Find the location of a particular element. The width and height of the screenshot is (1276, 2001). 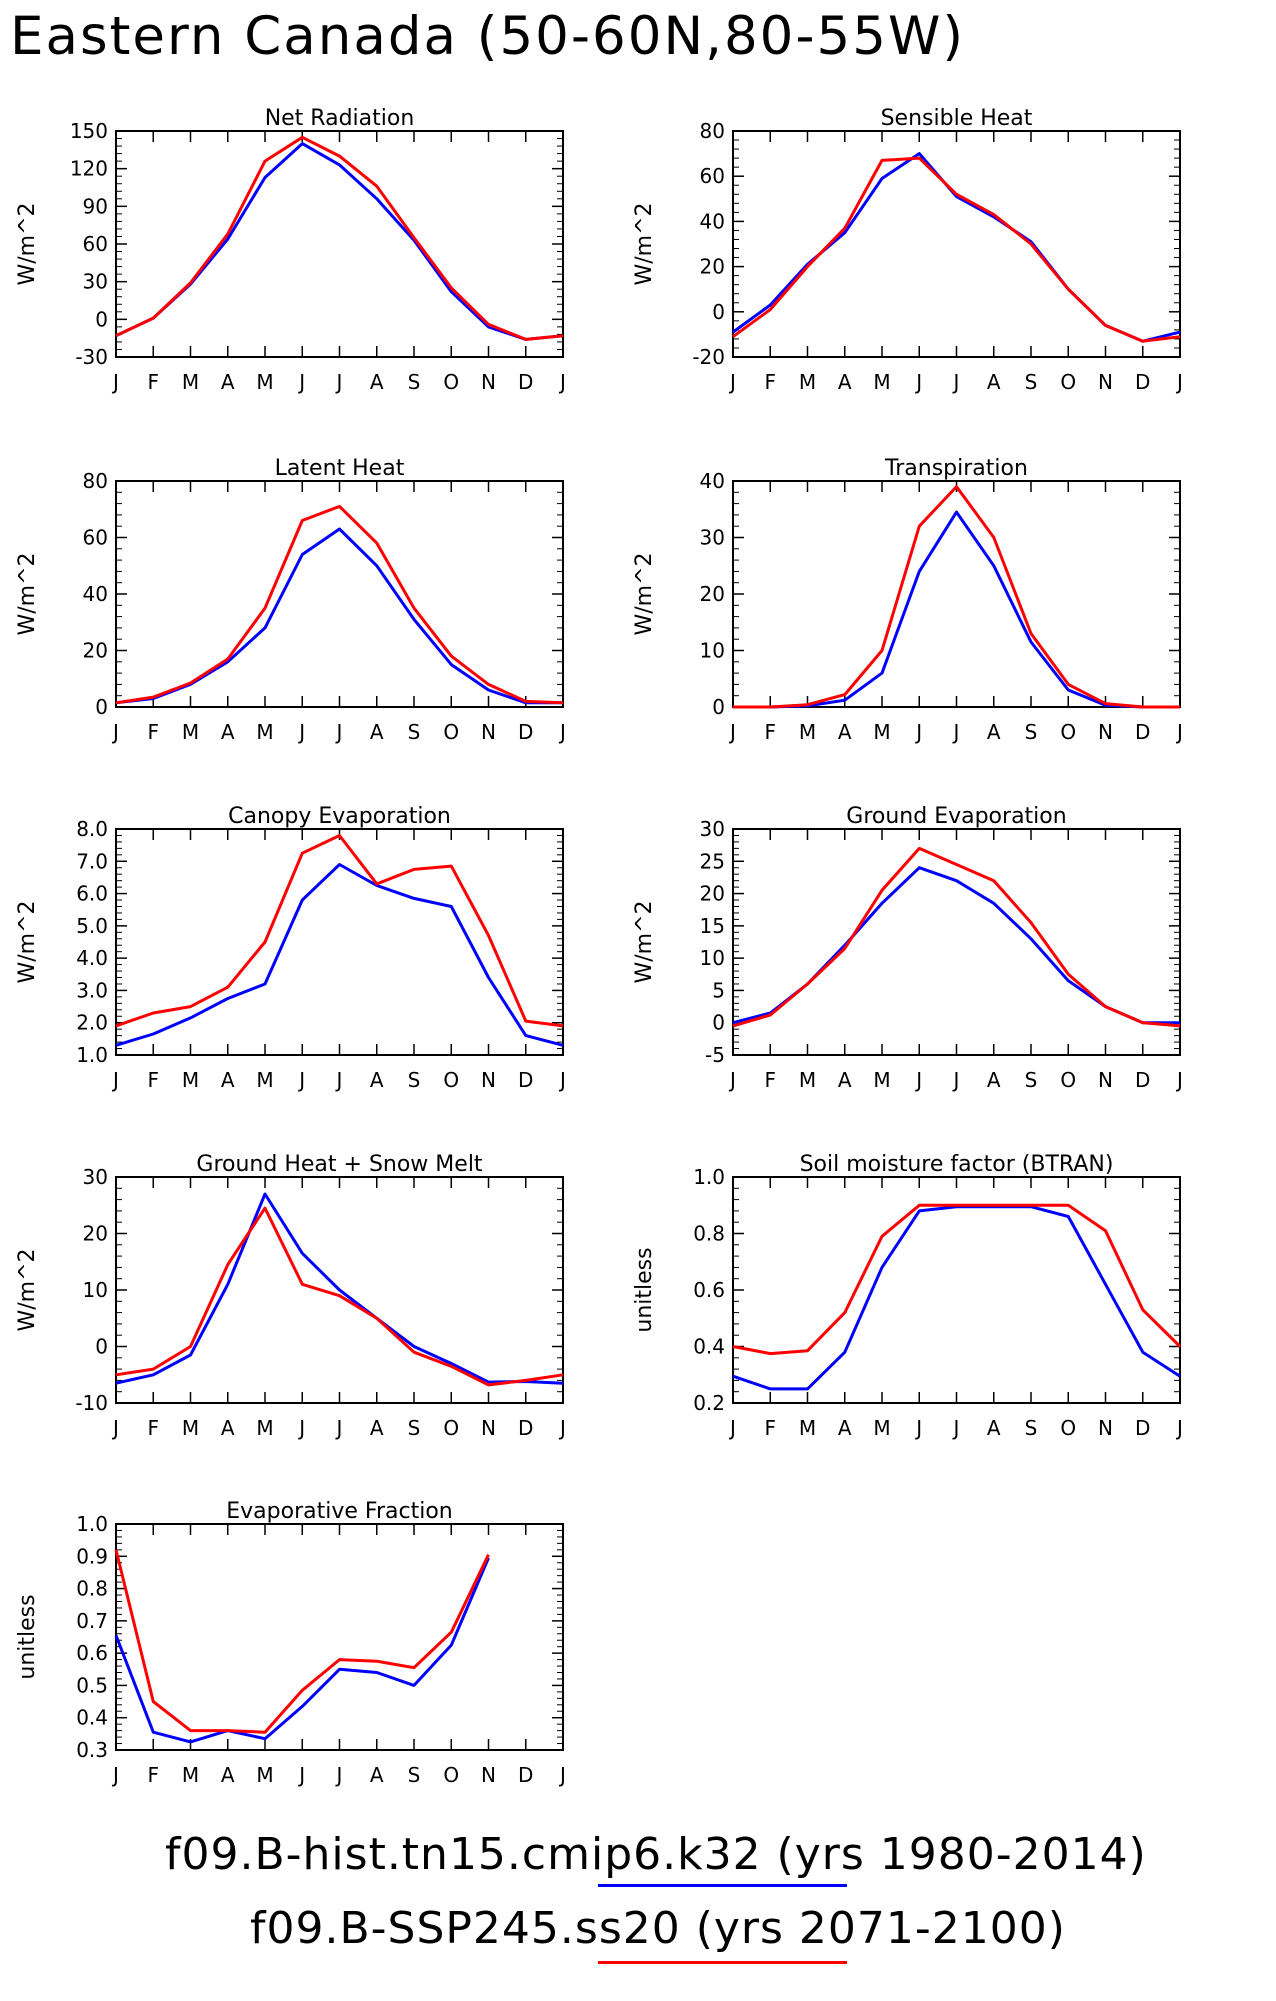

y-tick-label: 60 is located at coordinates (95, 538).